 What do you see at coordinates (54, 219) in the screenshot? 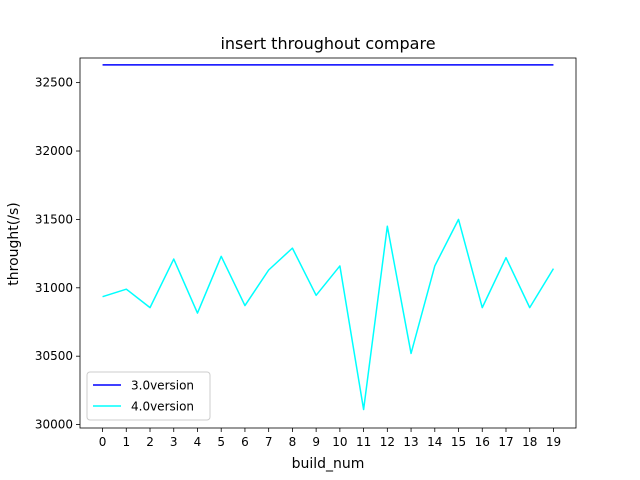
I see `y-tick-label: 31500` at bounding box center [54, 219].